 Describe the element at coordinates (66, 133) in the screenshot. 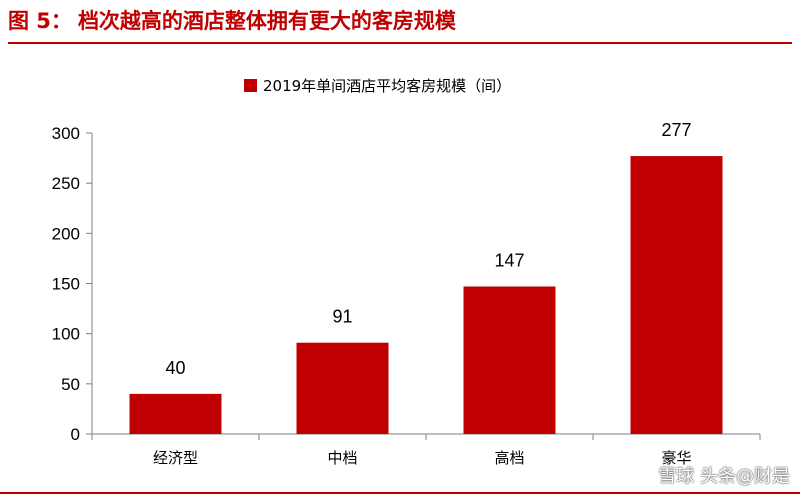

I see `y-tick-label: 300` at that location.